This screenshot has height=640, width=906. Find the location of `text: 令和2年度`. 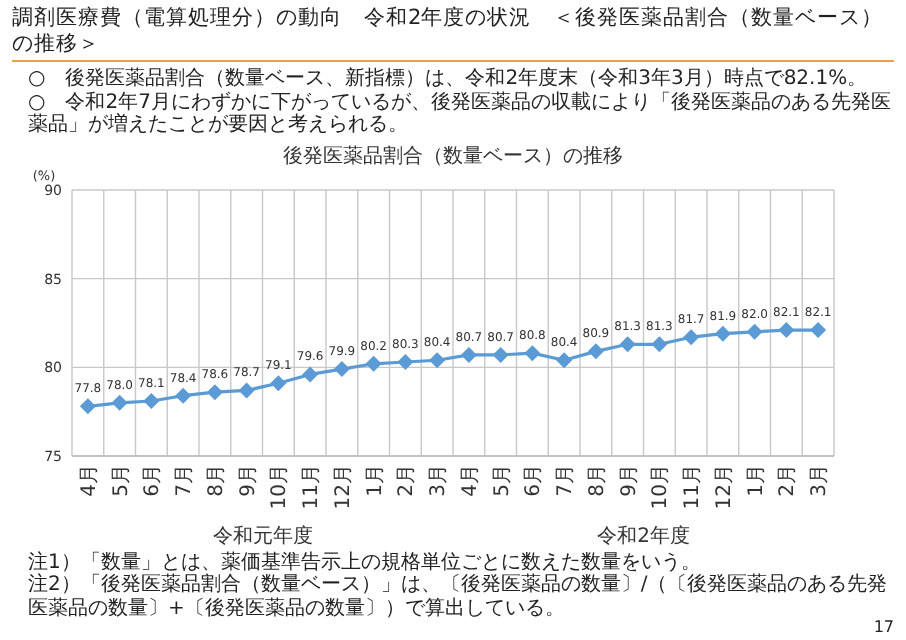

text: 令和2年度 is located at coordinates (643, 535).